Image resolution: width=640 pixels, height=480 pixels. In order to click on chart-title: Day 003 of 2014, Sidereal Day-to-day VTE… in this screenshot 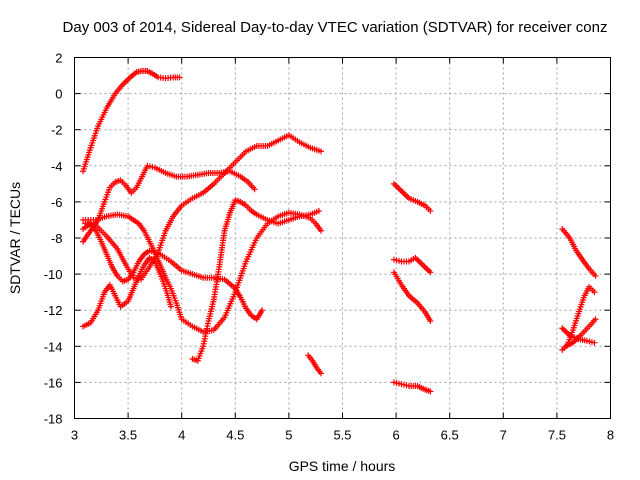, I will do `click(335, 27)`.